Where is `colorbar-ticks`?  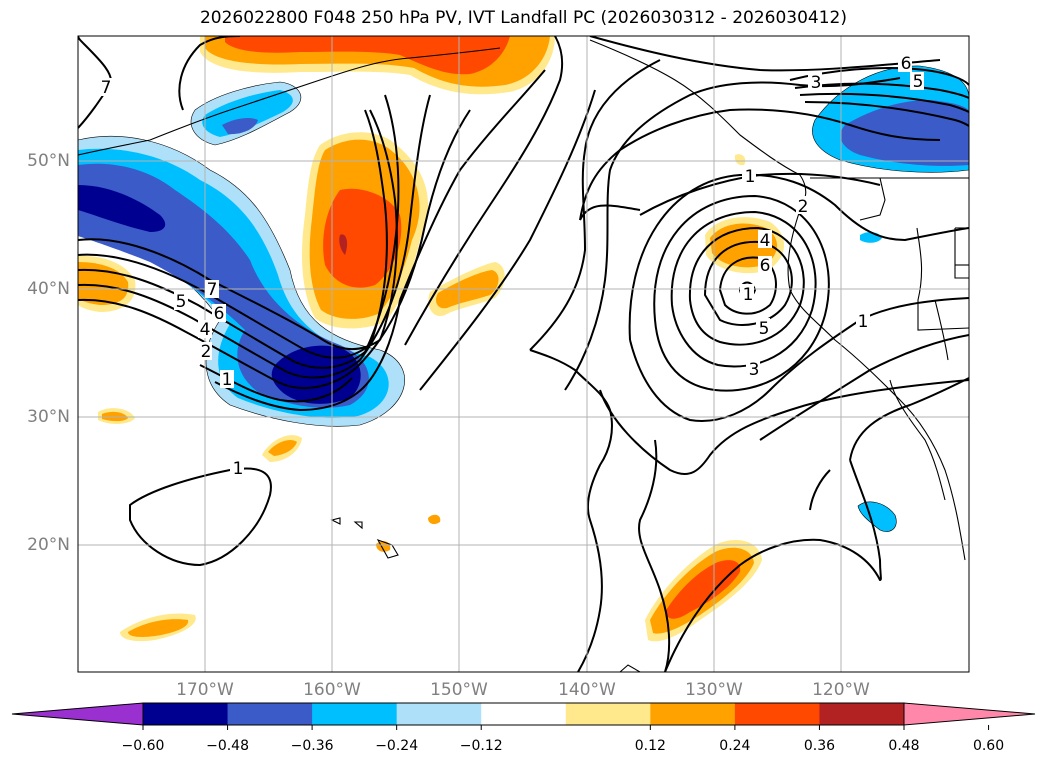 colorbar-ticks is located at coordinates (566, 727).